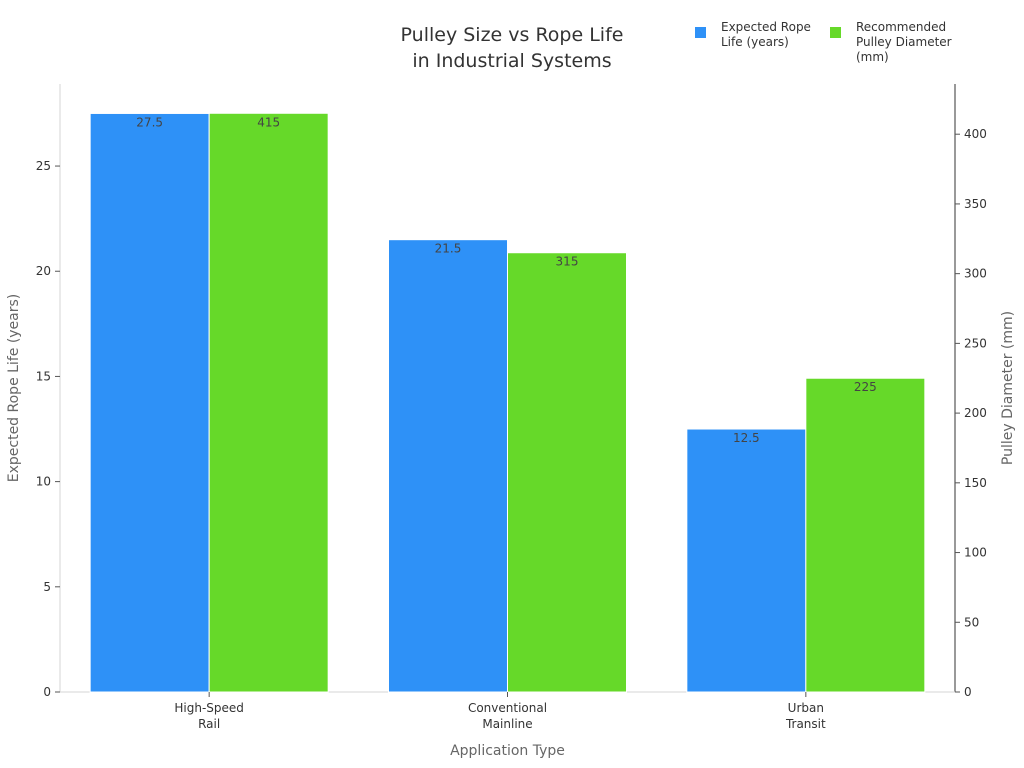  What do you see at coordinates (975, 134) in the screenshot?
I see `y-right-tick-label: 400` at bounding box center [975, 134].